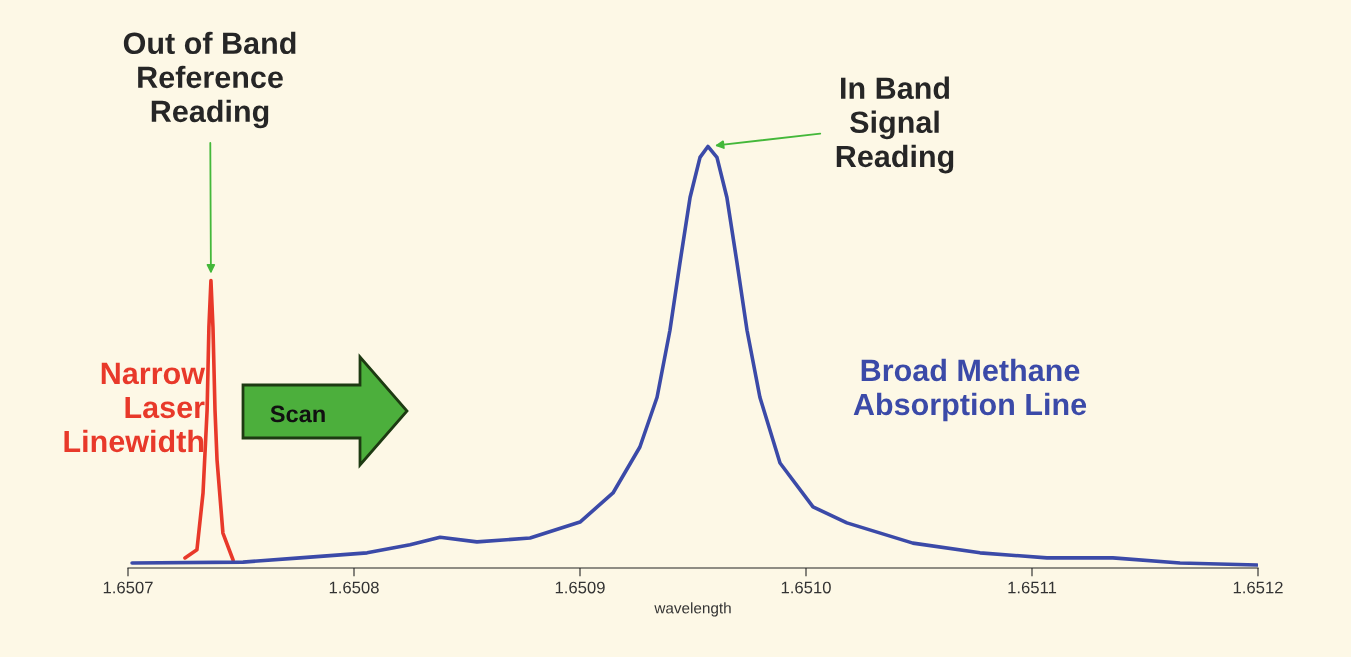  I want to click on x-tick-label: 1.6512, so click(1258, 587).